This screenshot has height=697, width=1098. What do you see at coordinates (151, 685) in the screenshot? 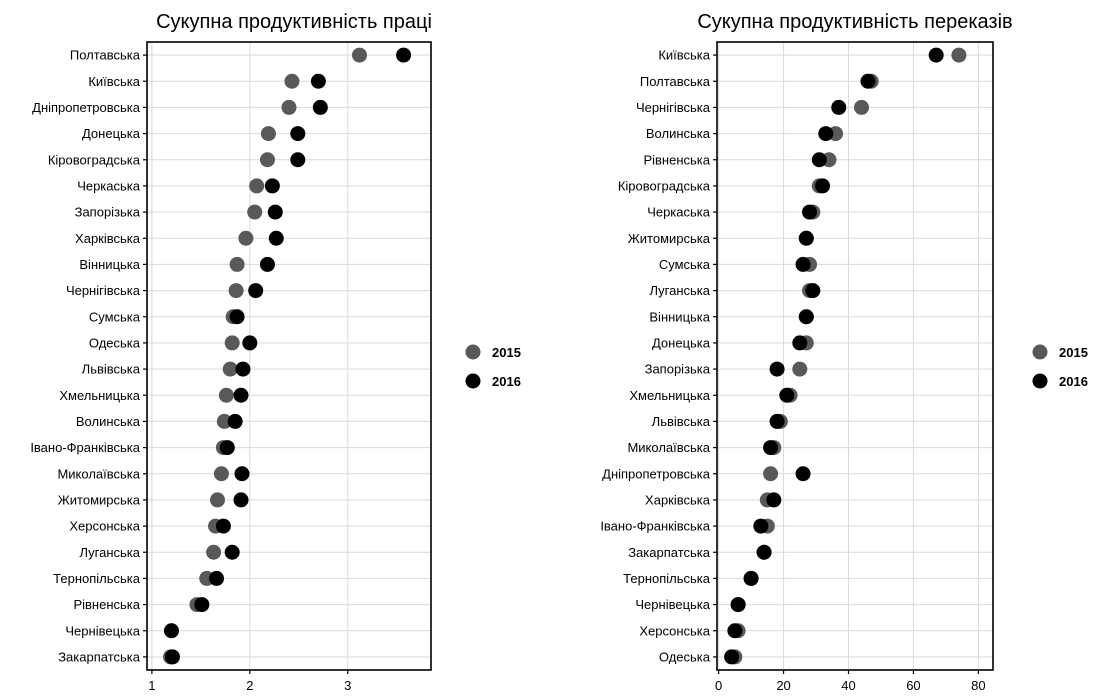
I see `x-tick-label: 1` at bounding box center [151, 685].